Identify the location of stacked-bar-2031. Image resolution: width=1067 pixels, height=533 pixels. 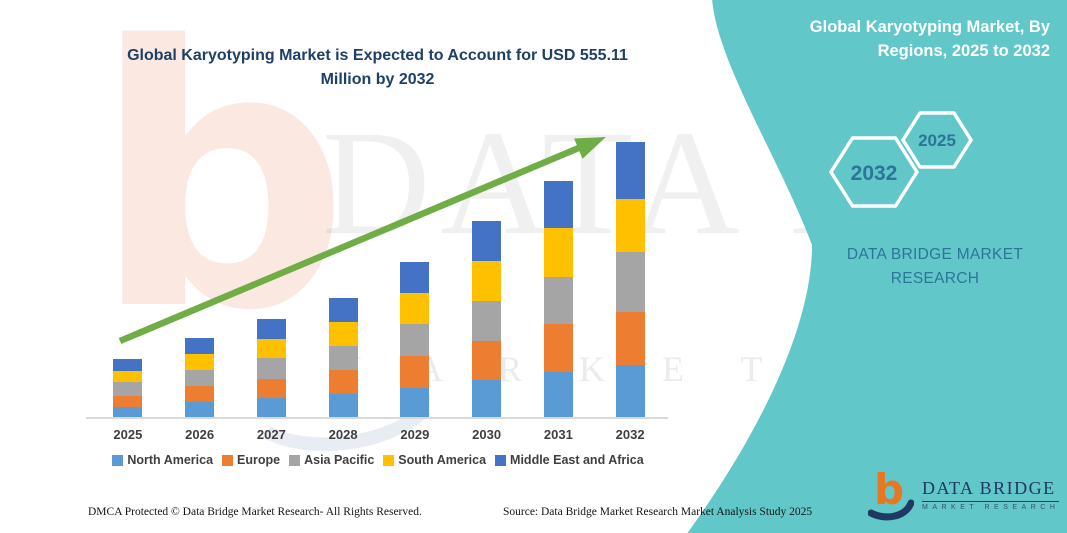
(558, 299).